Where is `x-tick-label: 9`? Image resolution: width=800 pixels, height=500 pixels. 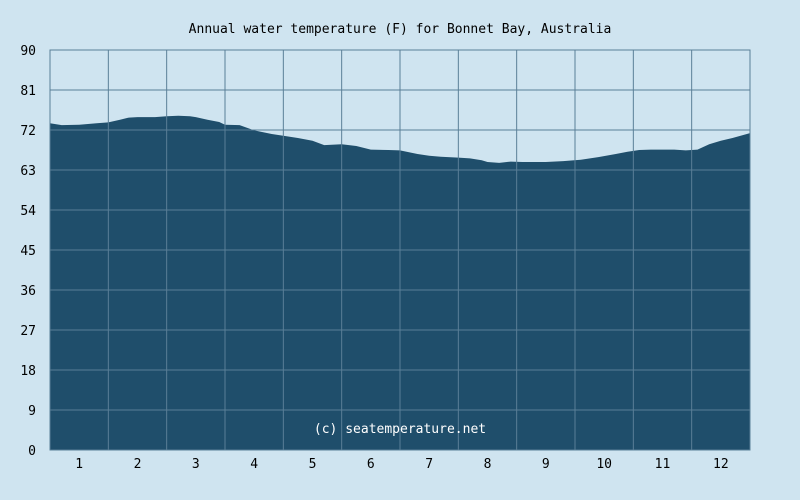 x-tick-label: 9 is located at coordinates (546, 464).